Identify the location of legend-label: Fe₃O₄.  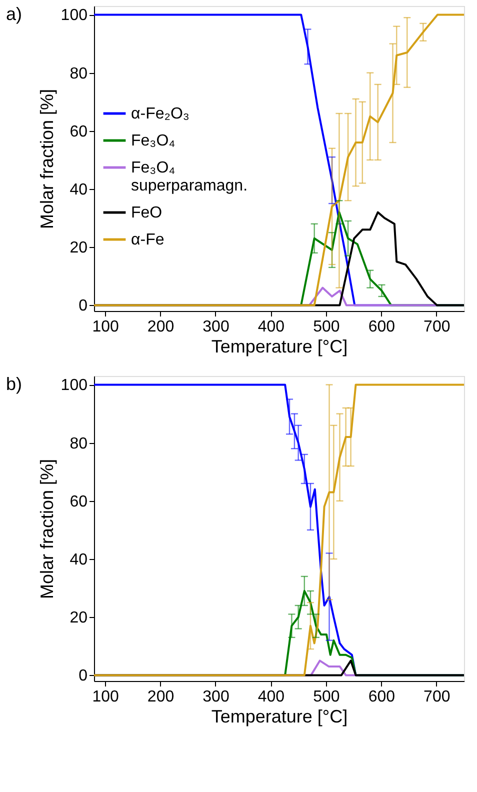
(153, 141).